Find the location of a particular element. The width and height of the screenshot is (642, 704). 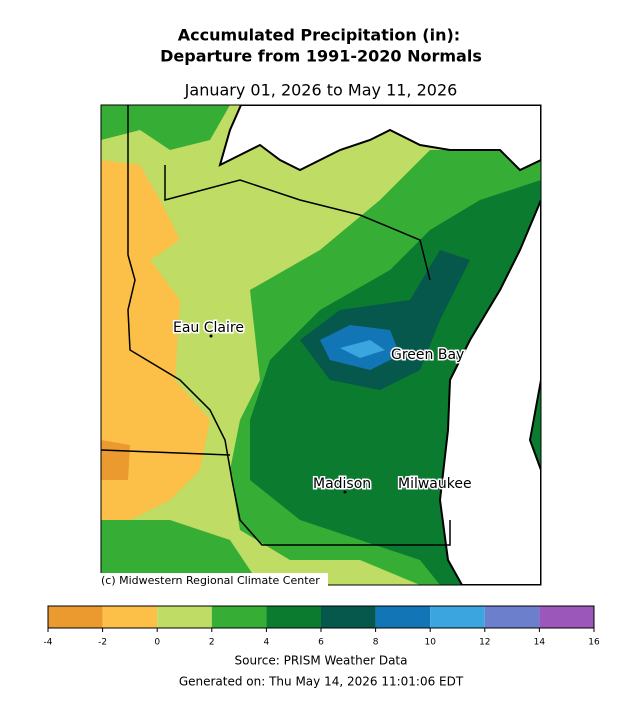

lake-michigan is located at coordinates (489, 392).